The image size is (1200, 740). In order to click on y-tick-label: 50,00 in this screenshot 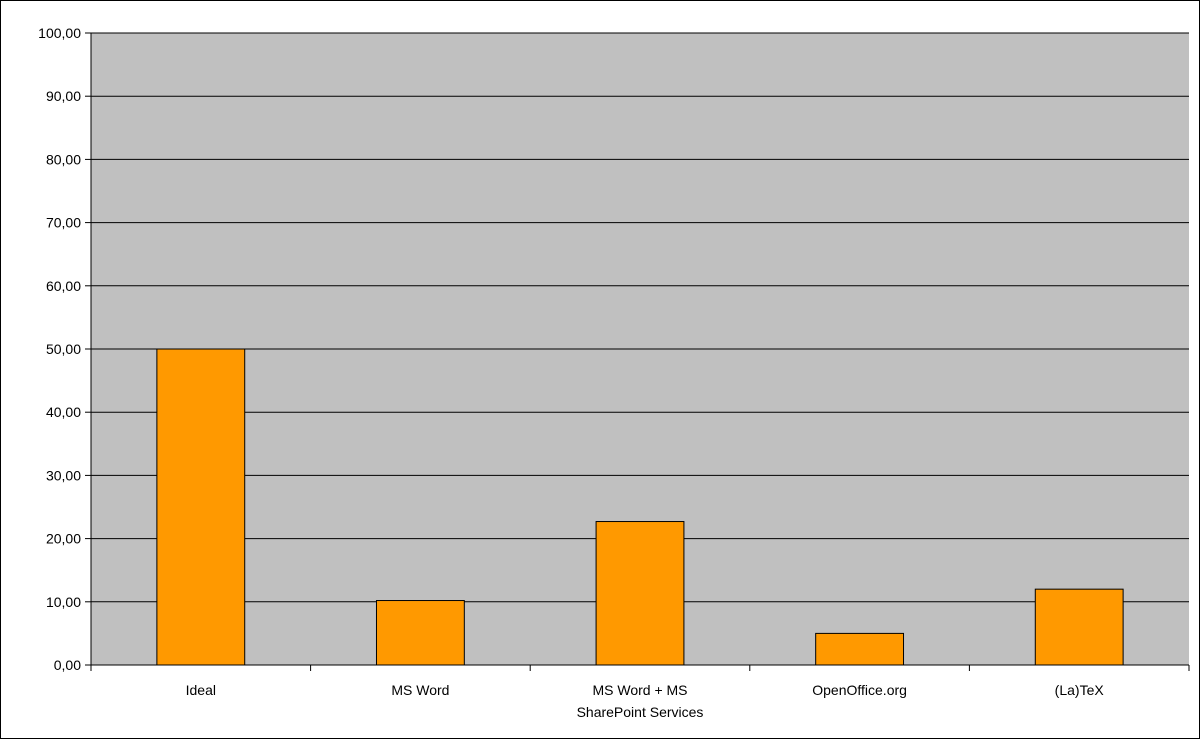, I will do `click(63, 349)`.